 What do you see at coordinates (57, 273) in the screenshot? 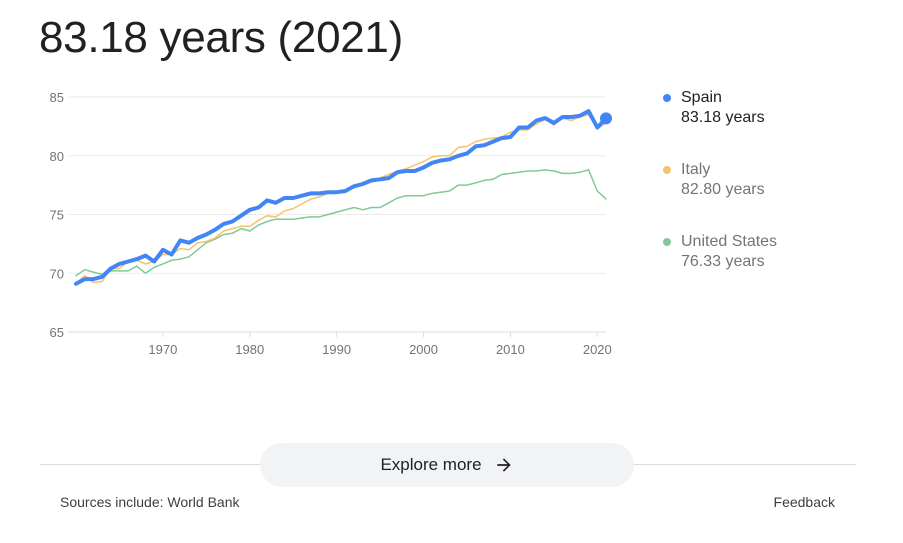
I see `y-tick-label: 70` at bounding box center [57, 273].